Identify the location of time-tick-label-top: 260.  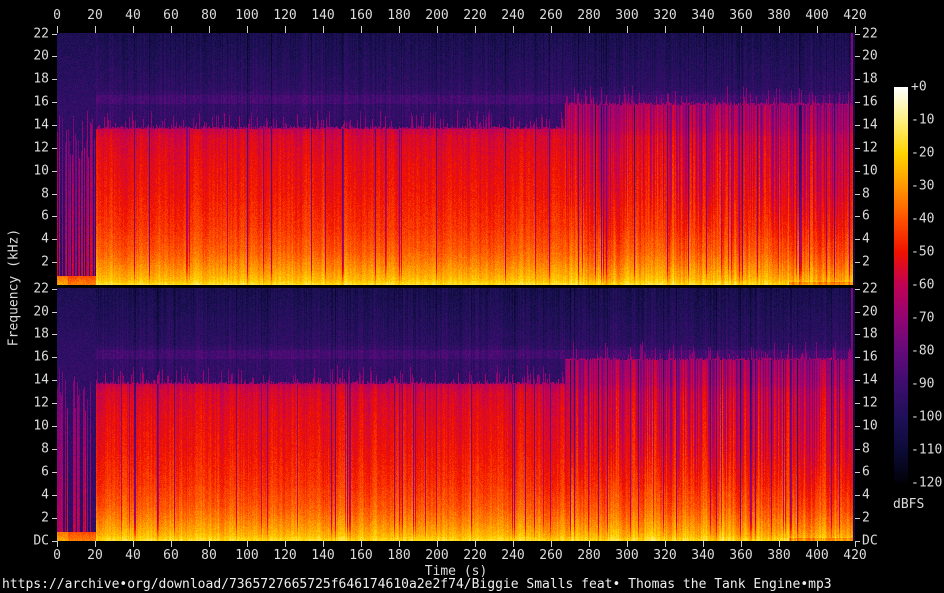
(551, 15).